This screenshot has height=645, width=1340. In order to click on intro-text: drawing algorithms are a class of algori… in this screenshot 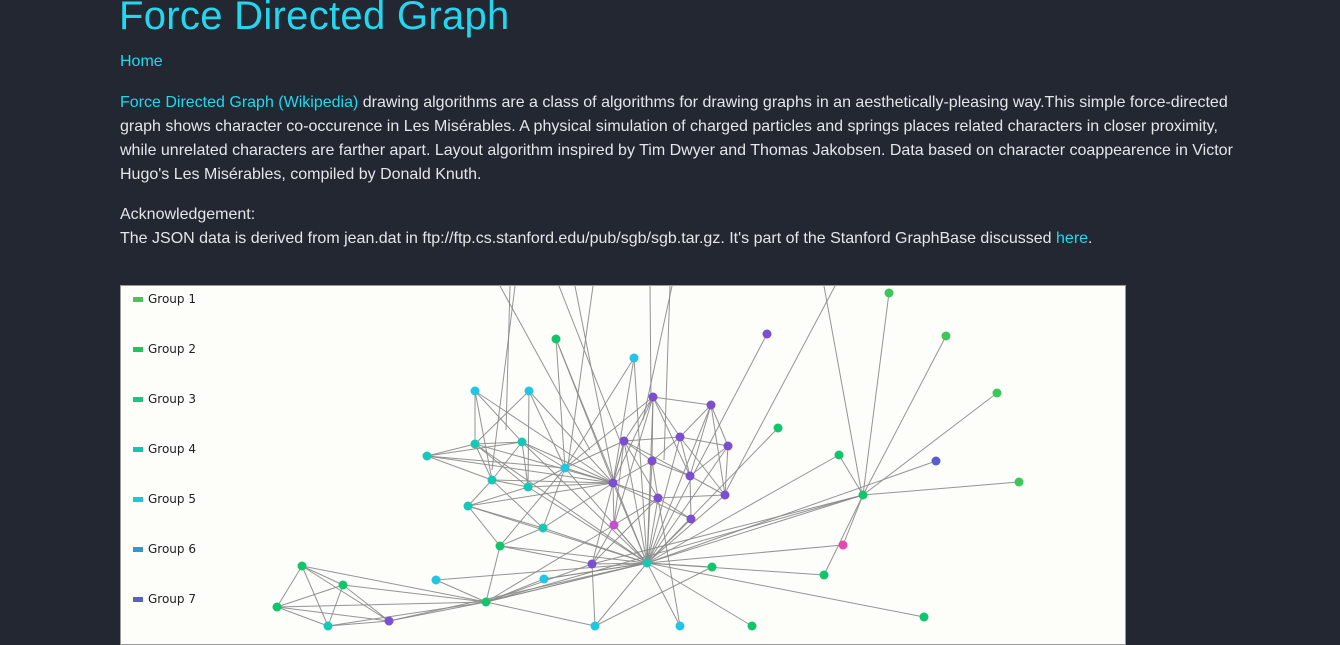, I will do `click(676, 138)`.